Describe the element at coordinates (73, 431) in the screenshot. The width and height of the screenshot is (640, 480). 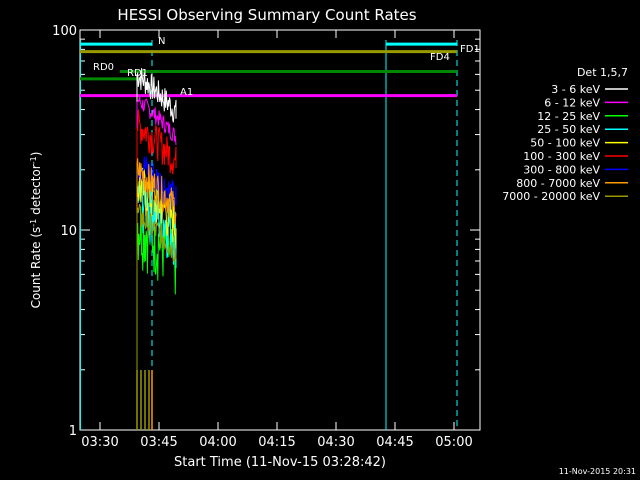
I see `y-tick-label-2: 1` at that location.